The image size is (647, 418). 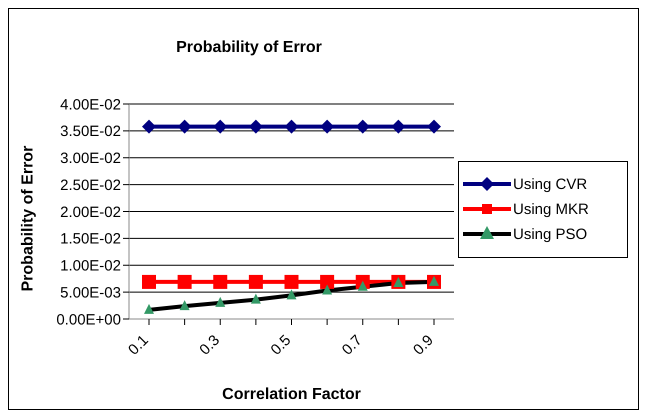 What do you see at coordinates (423, 345) in the screenshot?
I see `x-tick-label: 0.9` at bounding box center [423, 345].